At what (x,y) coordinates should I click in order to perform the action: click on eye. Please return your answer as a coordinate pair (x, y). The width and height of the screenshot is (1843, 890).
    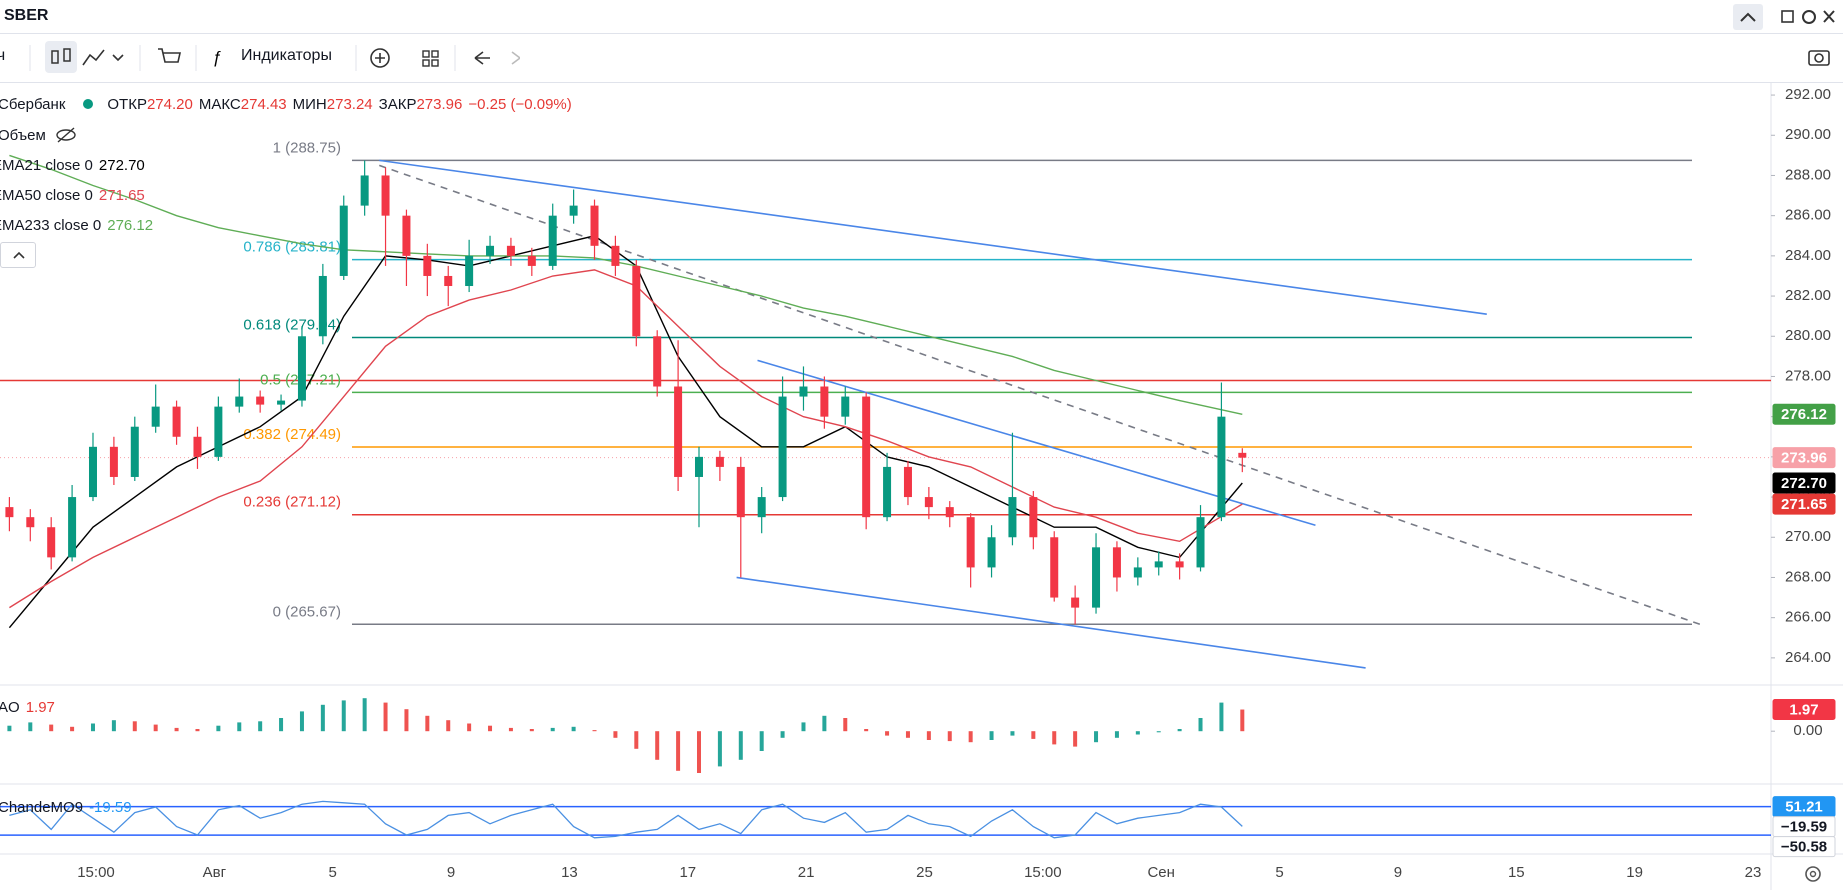
    Looking at the image, I should click on (66, 135).